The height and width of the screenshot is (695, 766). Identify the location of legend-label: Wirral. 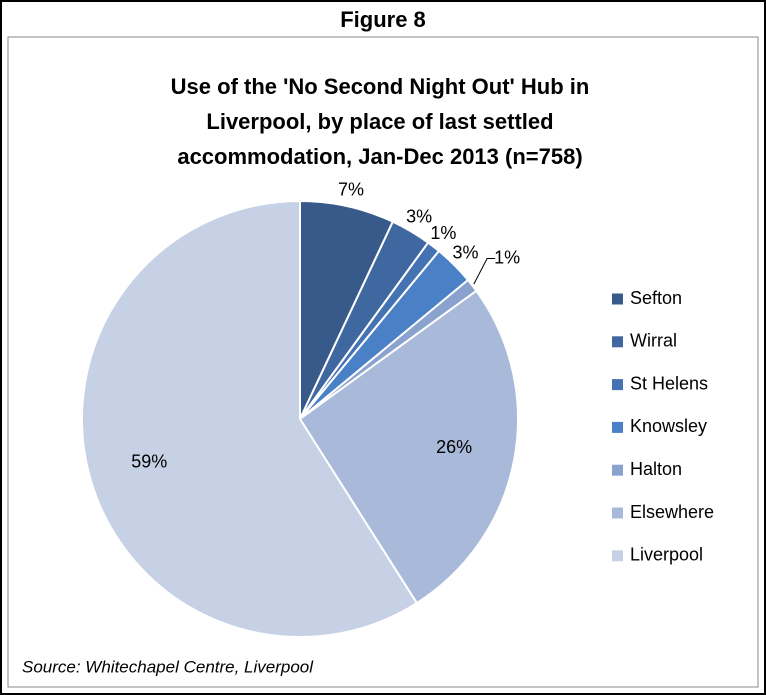
(653, 341).